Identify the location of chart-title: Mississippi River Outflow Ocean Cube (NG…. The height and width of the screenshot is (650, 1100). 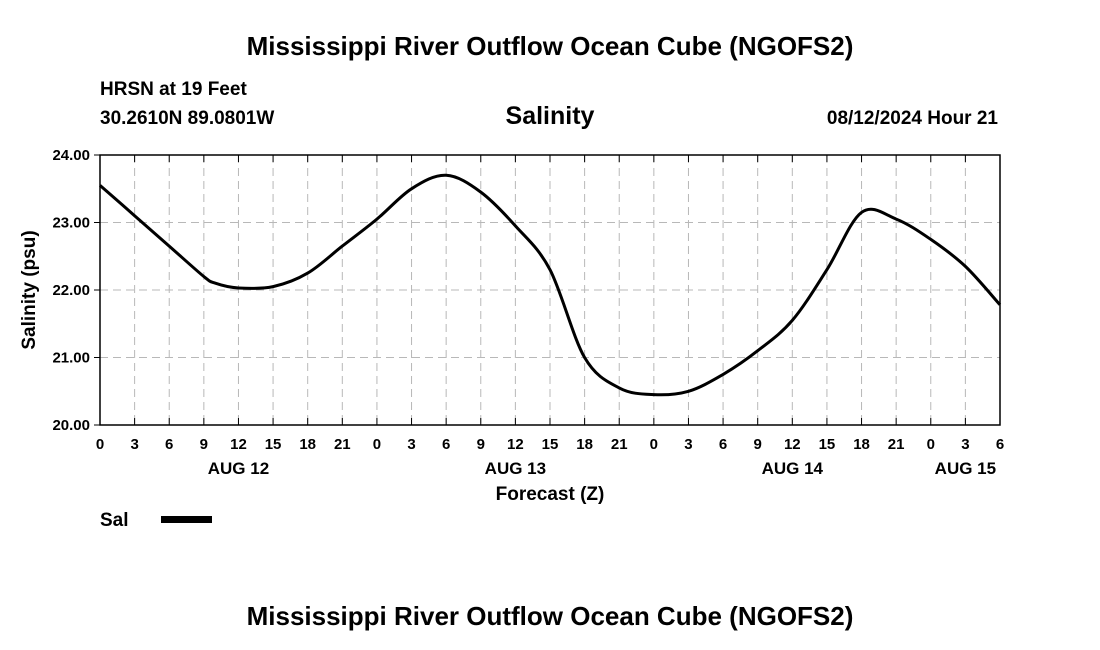
(550, 46).